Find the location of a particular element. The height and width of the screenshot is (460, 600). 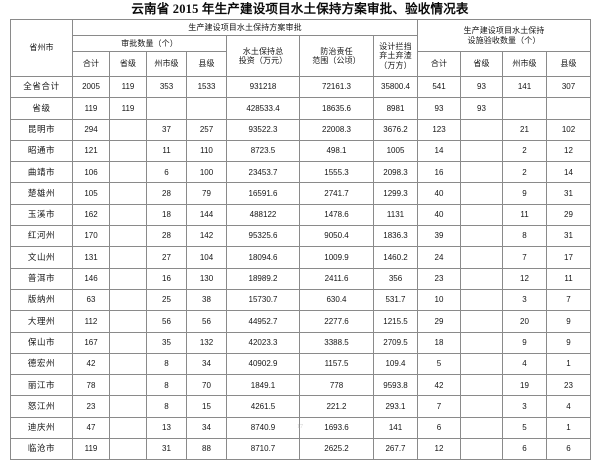

cell-ap_total: 131 is located at coordinates (91, 257).